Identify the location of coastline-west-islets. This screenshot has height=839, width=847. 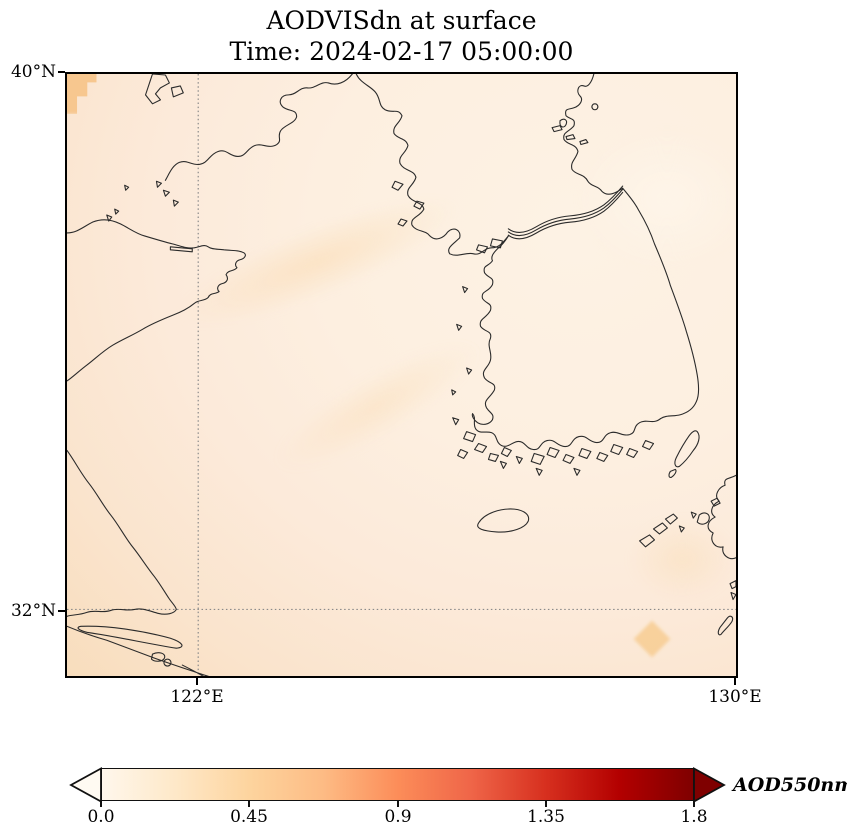
(462, 341).